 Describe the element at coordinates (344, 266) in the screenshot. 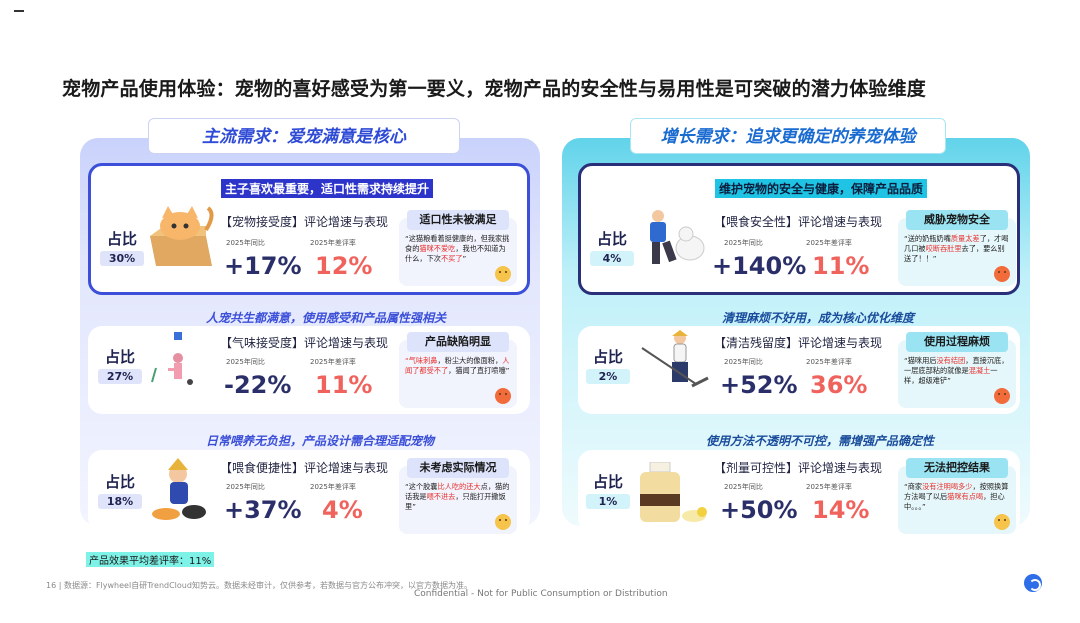

I see `negative-rate-value: 12%` at that location.